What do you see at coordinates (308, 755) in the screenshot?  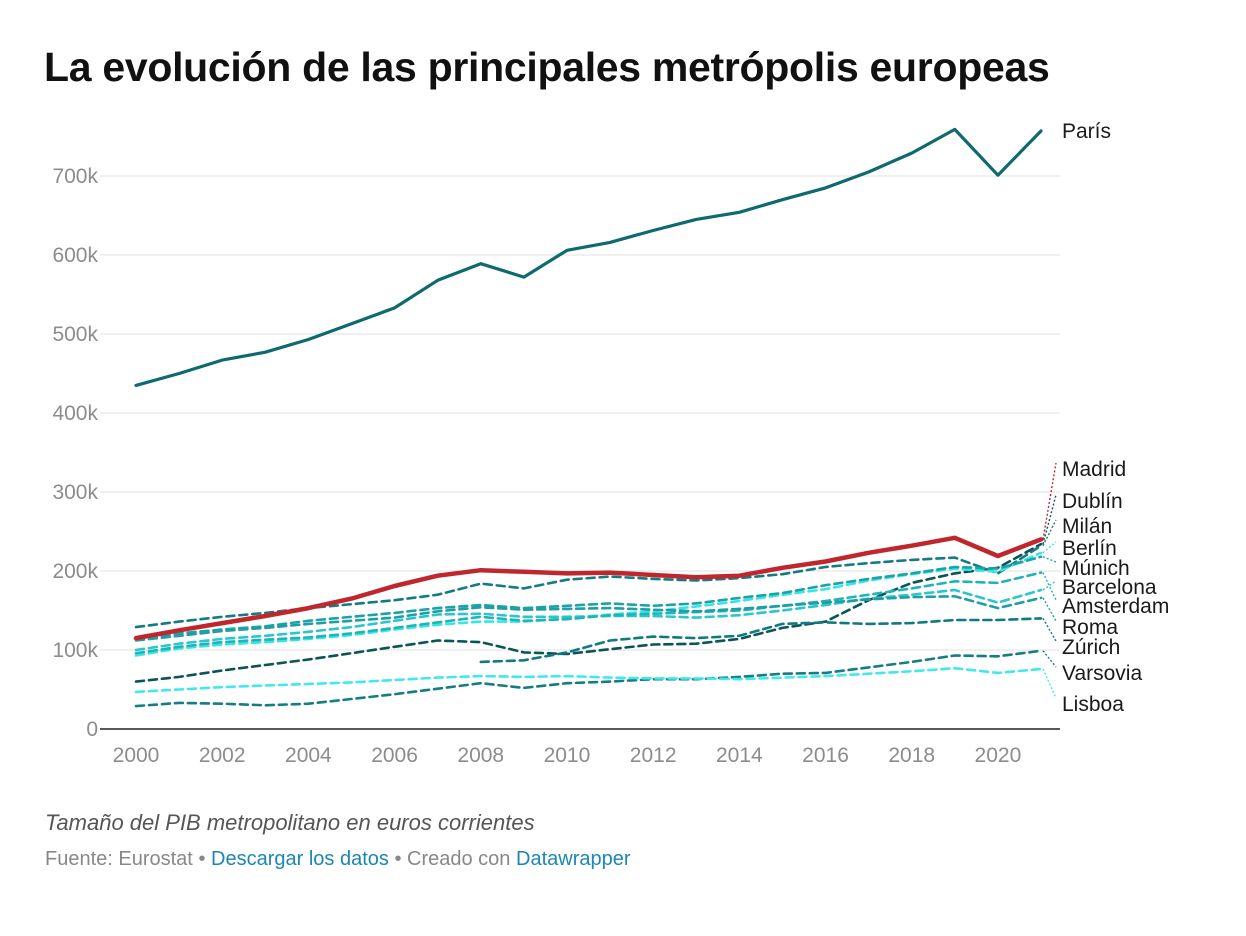 I see `x-tick-label: 2004` at bounding box center [308, 755].